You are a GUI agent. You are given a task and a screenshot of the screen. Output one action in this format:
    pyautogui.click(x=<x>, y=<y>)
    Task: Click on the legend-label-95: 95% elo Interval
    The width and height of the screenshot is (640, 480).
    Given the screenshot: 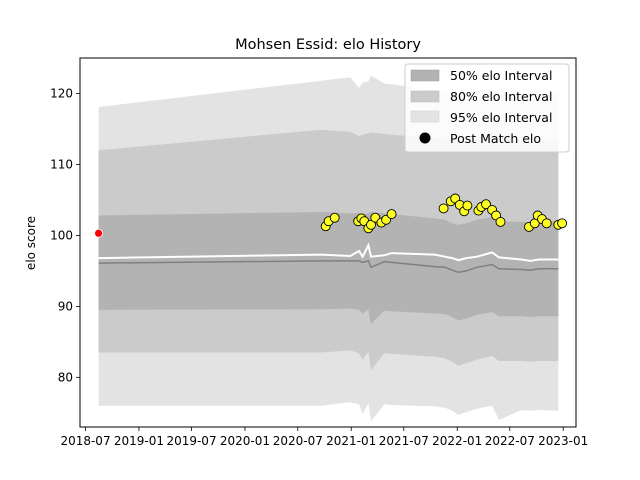 What is the action you would take?
    pyautogui.click(x=501, y=117)
    